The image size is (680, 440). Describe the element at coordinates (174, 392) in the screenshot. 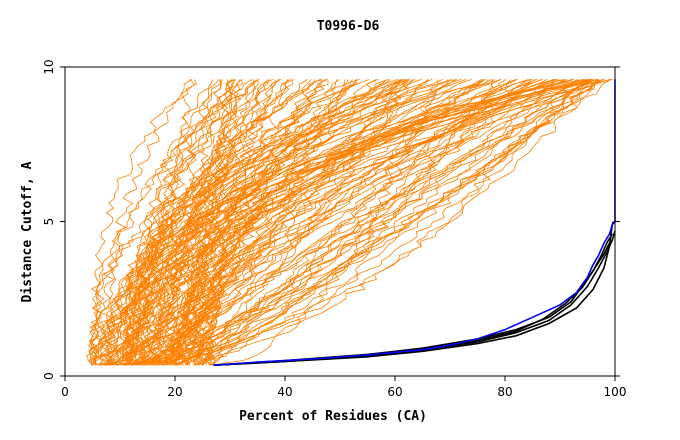

I see `x-tick-label: 20` at that location.